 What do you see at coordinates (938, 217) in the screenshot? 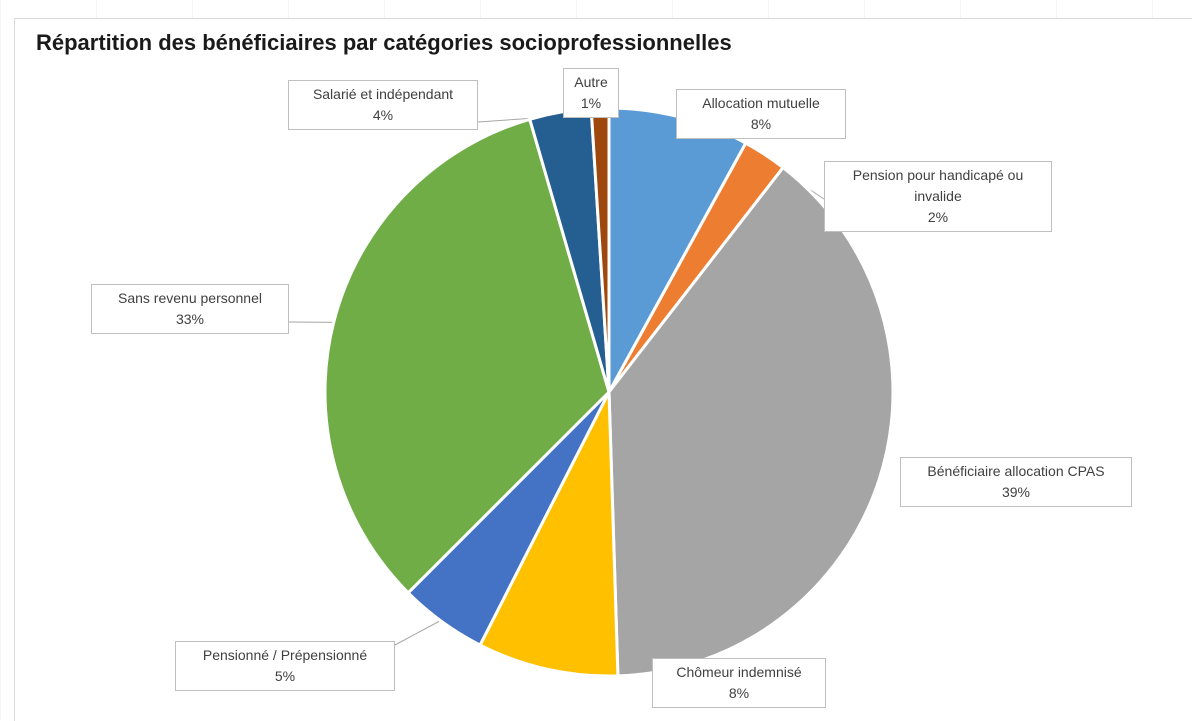
I see `data-label-percent: 2%` at bounding box center [938, 217].